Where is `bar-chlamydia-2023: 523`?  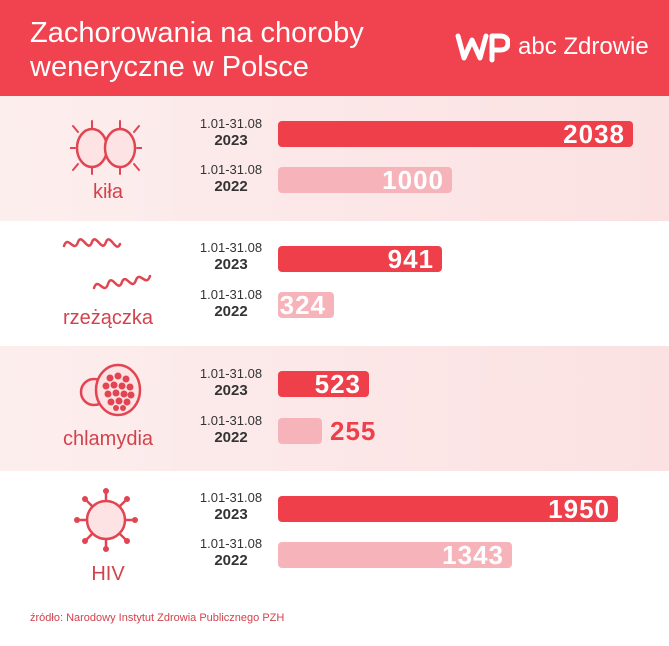 bar-chlamydia-2023: 523 is located at coordinates (323, 384).